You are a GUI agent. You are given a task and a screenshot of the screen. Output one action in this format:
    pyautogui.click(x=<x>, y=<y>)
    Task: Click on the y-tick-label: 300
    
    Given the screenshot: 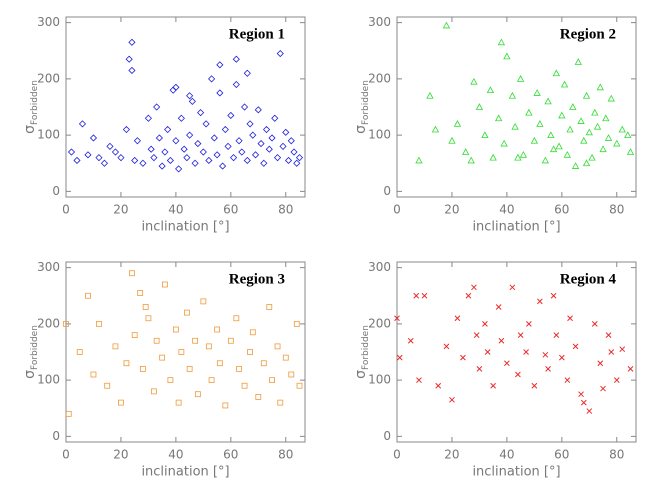 What is the action you would take?
    pyautogui.click(x=48, y=267)
    